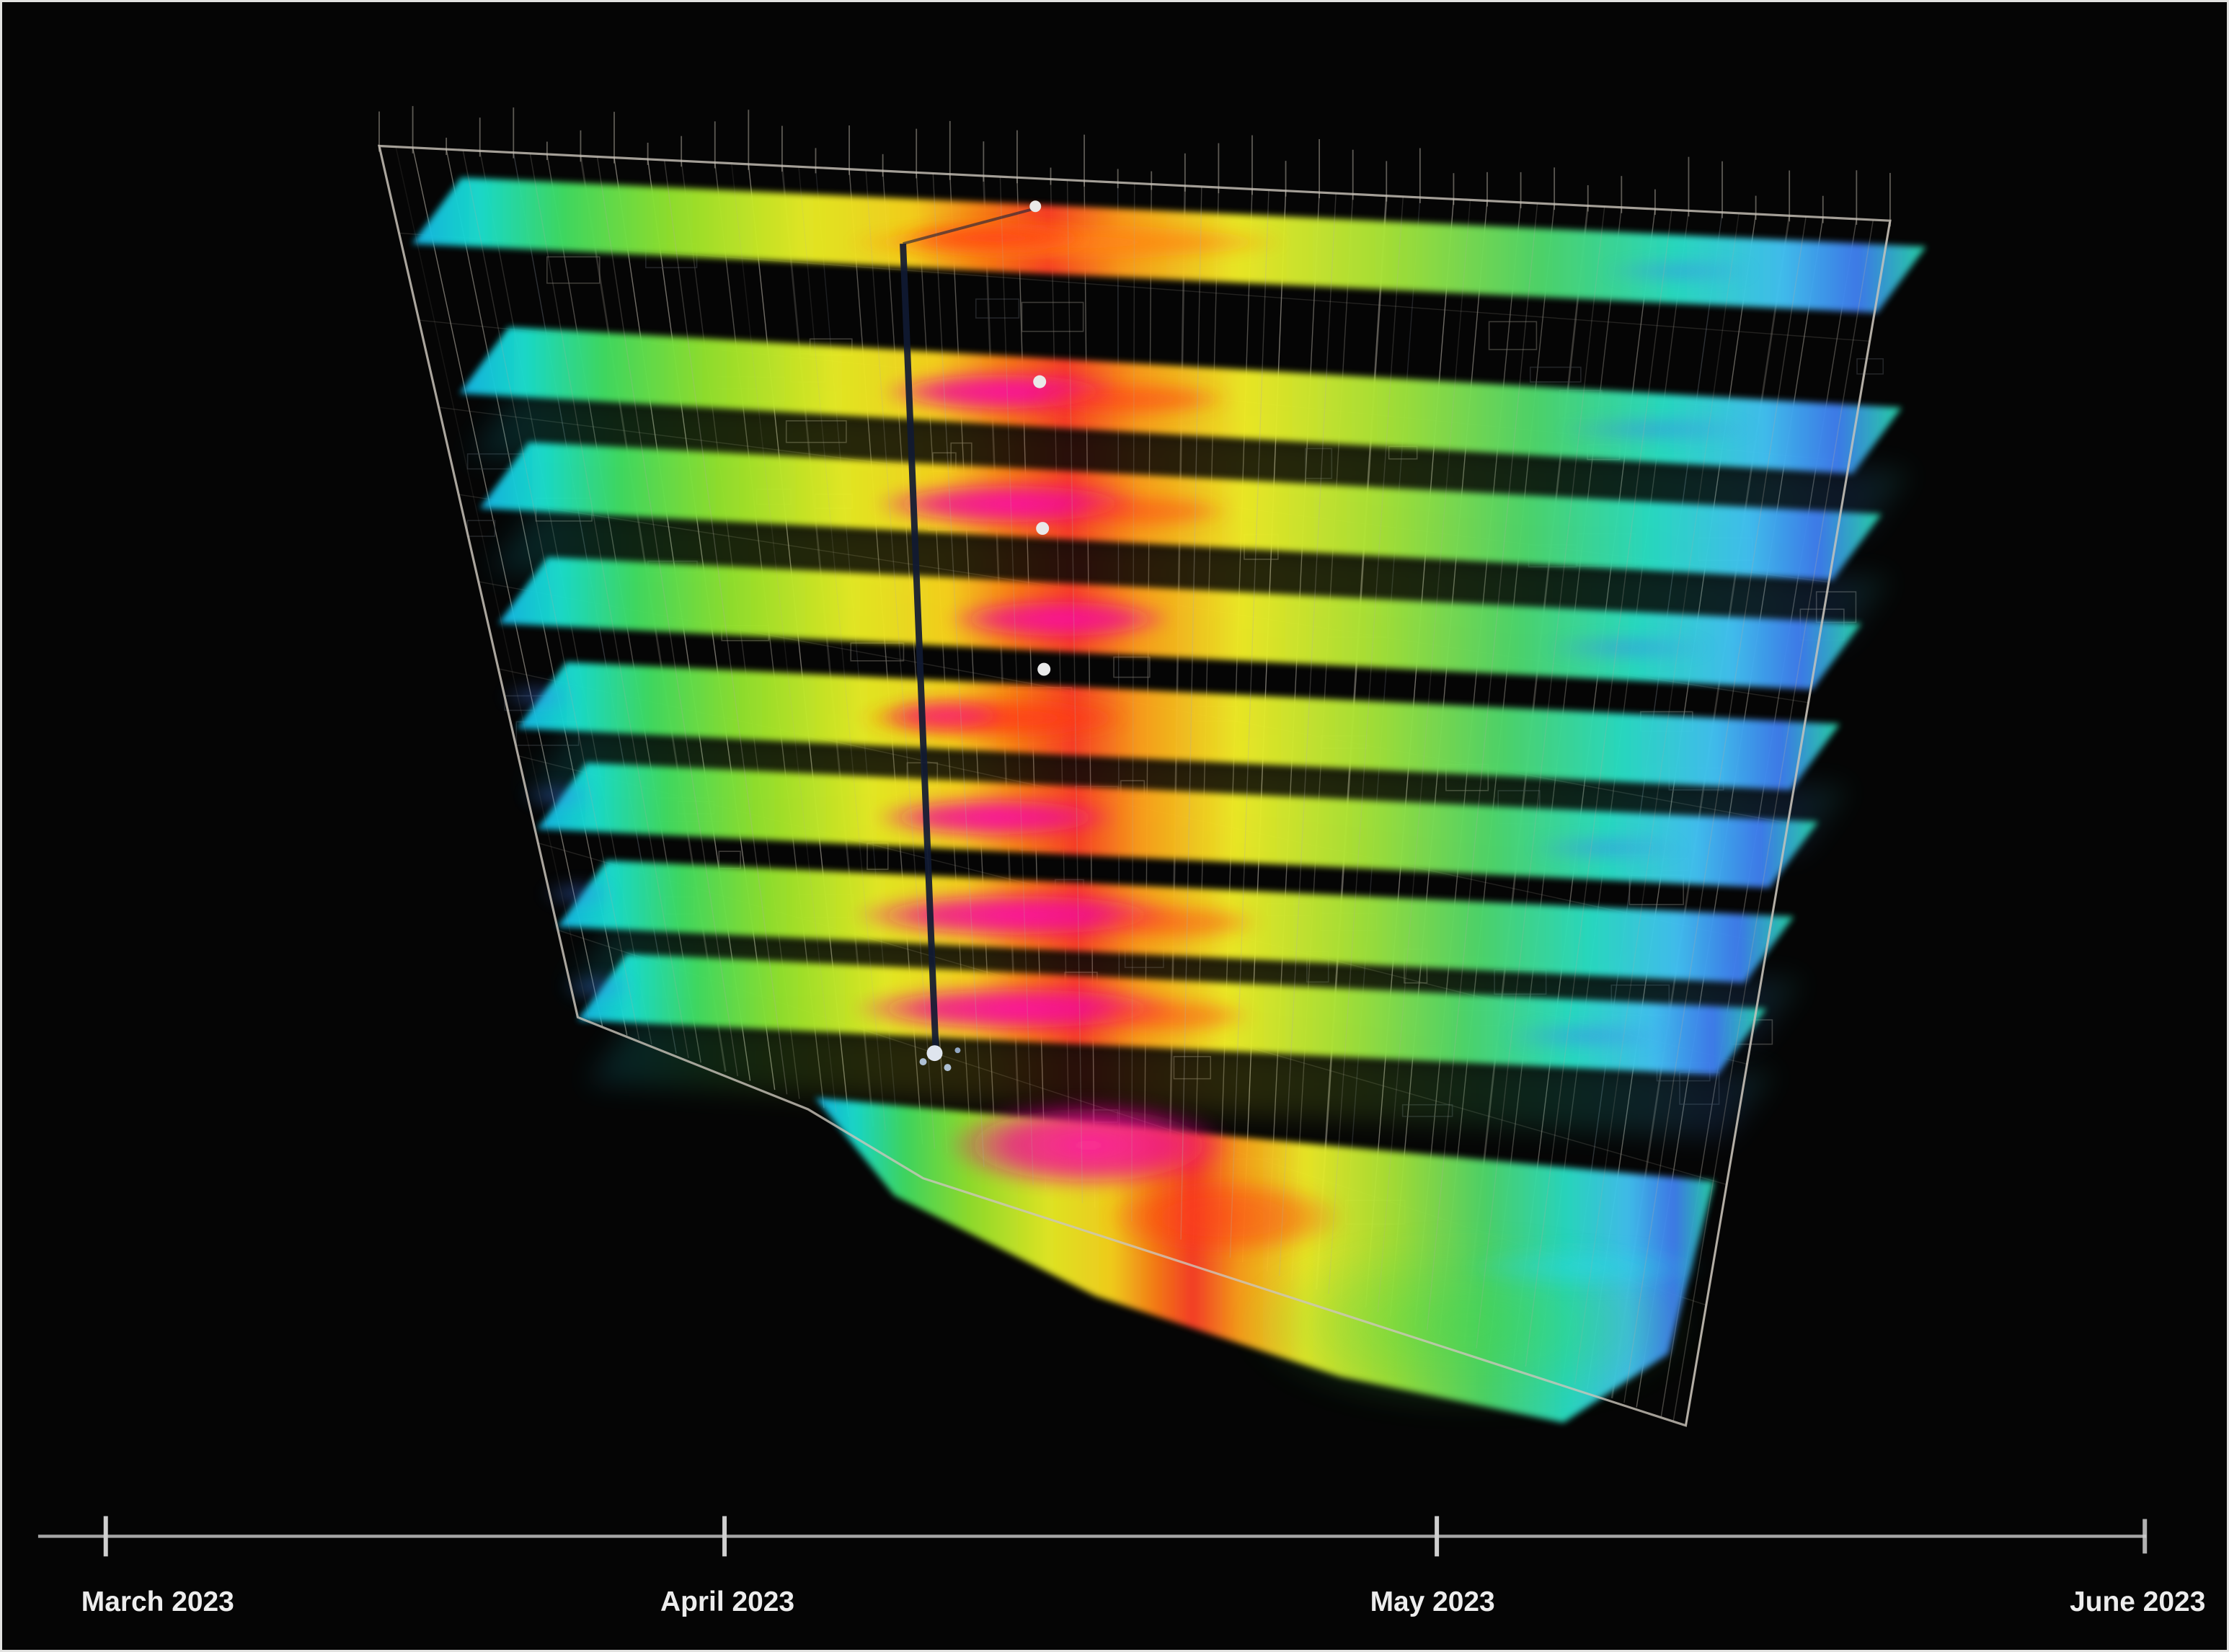 The height and width of the screenshot is (1652, 2229). I want to click on axis-label-march-2023: March 2023, so click(157, 1601).